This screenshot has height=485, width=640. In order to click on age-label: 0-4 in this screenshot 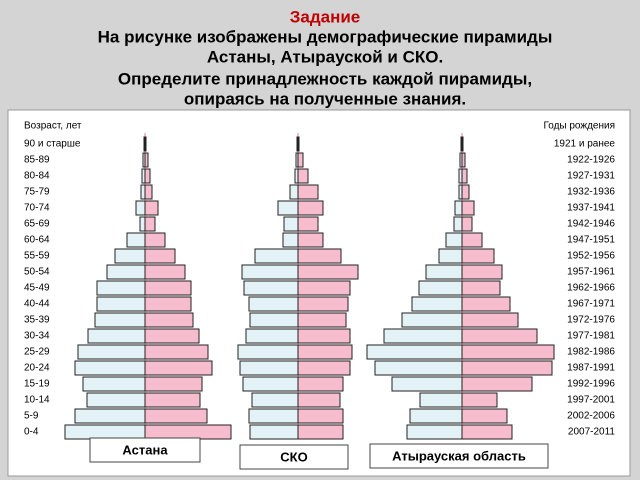, I will do `click(31, 432)`.